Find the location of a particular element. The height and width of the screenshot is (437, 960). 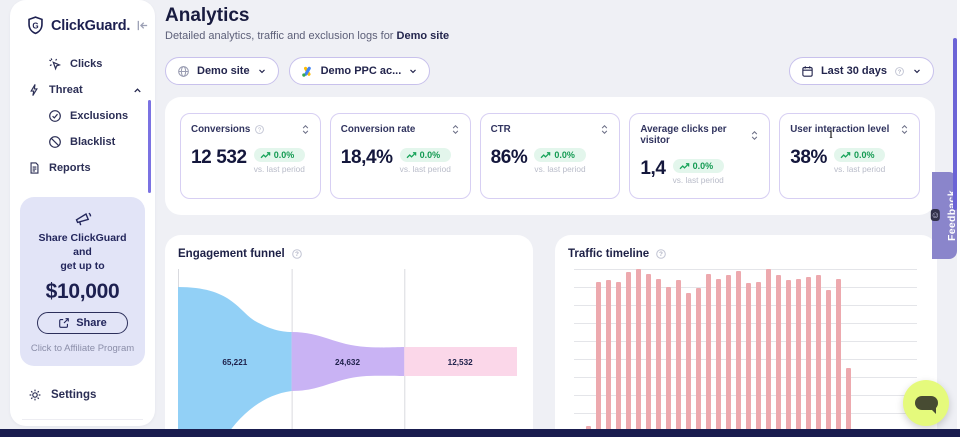

window-bottom-edge is located at coordinates (480, 433).